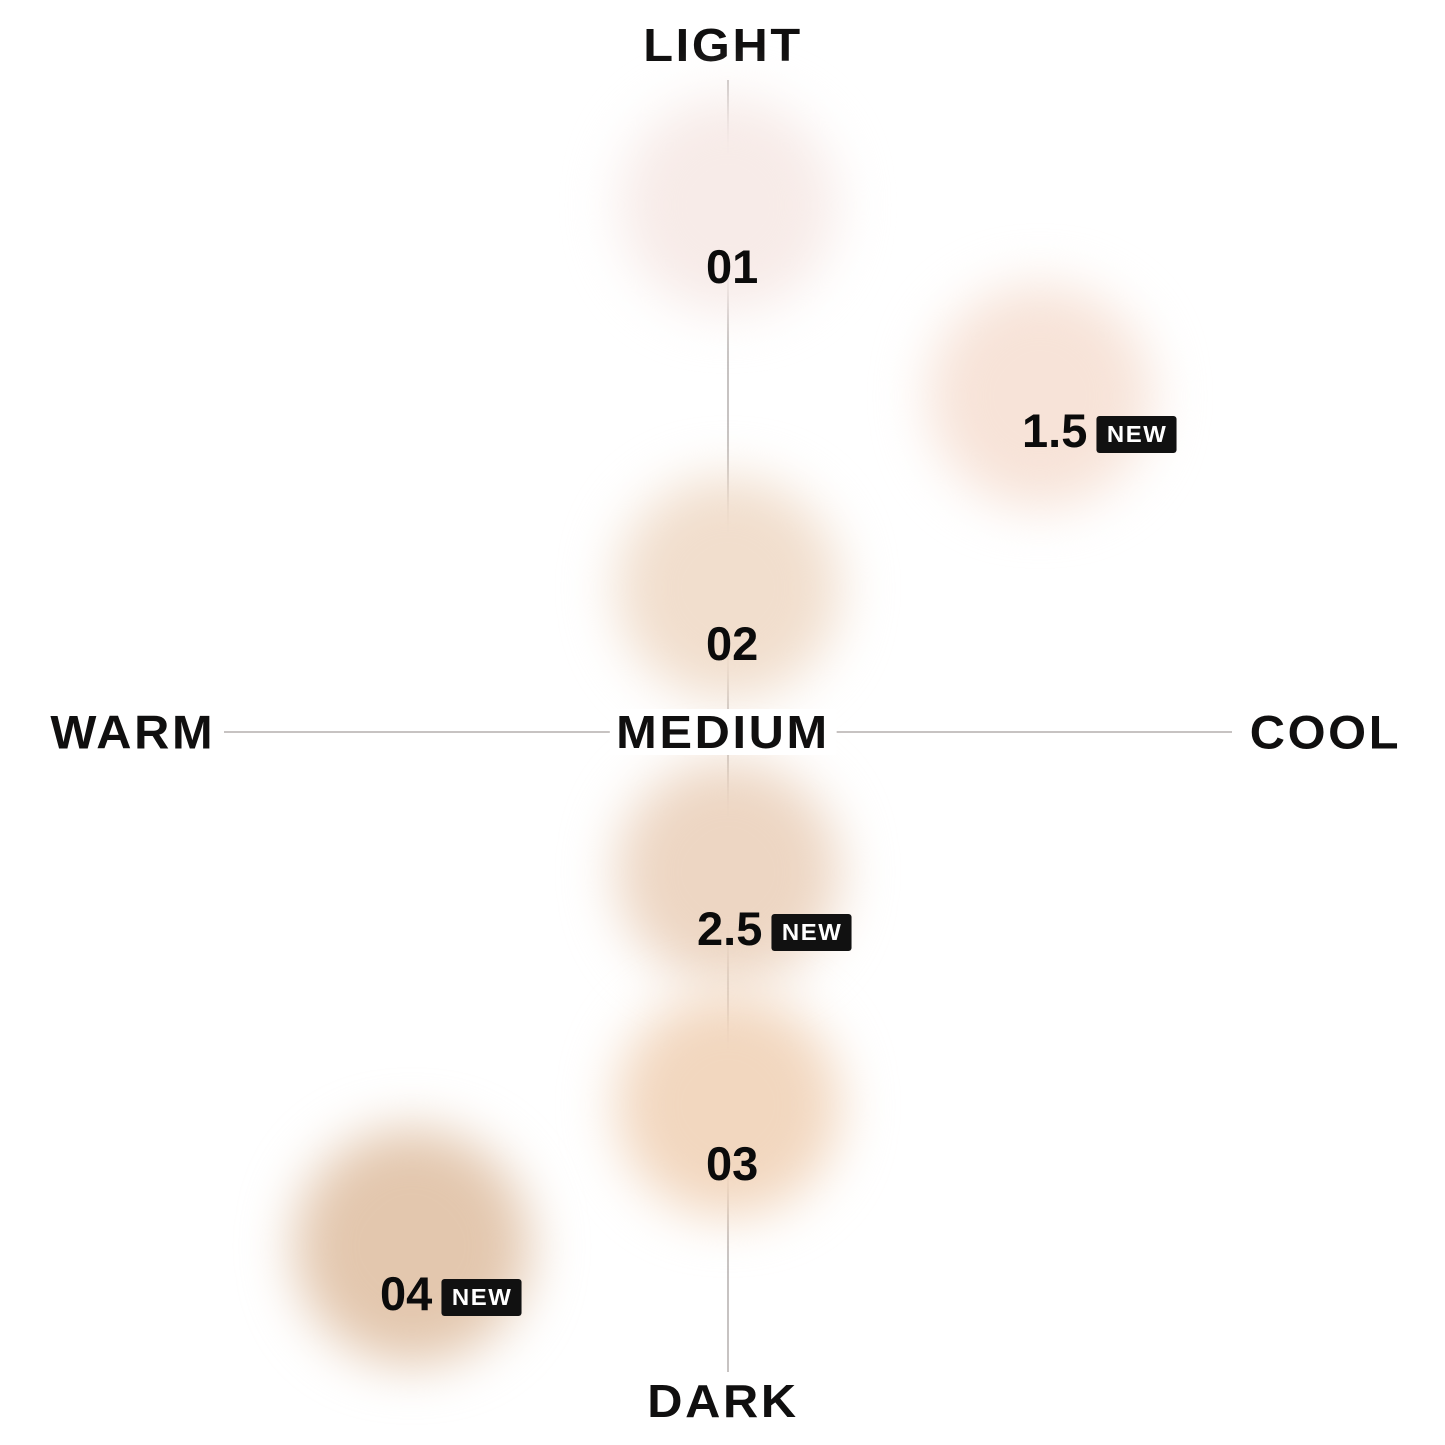  I want to click on axis-label-cool: COOL, so click(1325, 732).